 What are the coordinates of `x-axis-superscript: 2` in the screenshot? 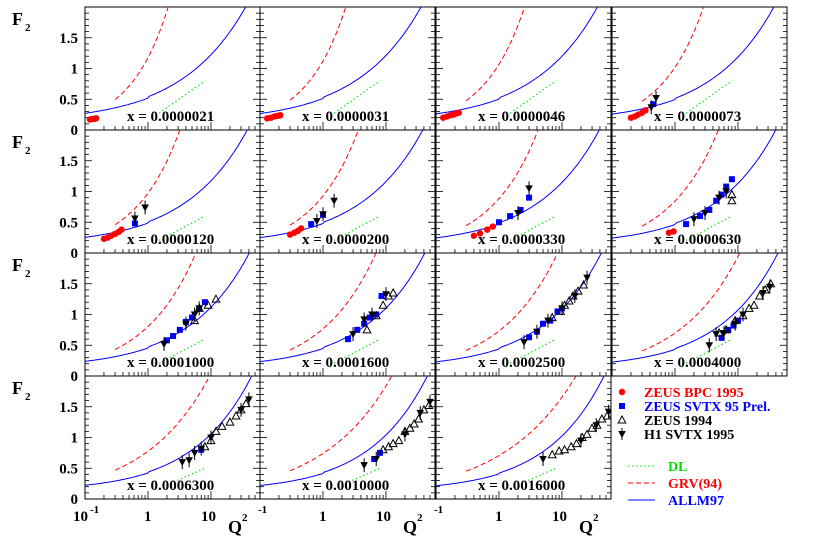 It's located at (245, 518).